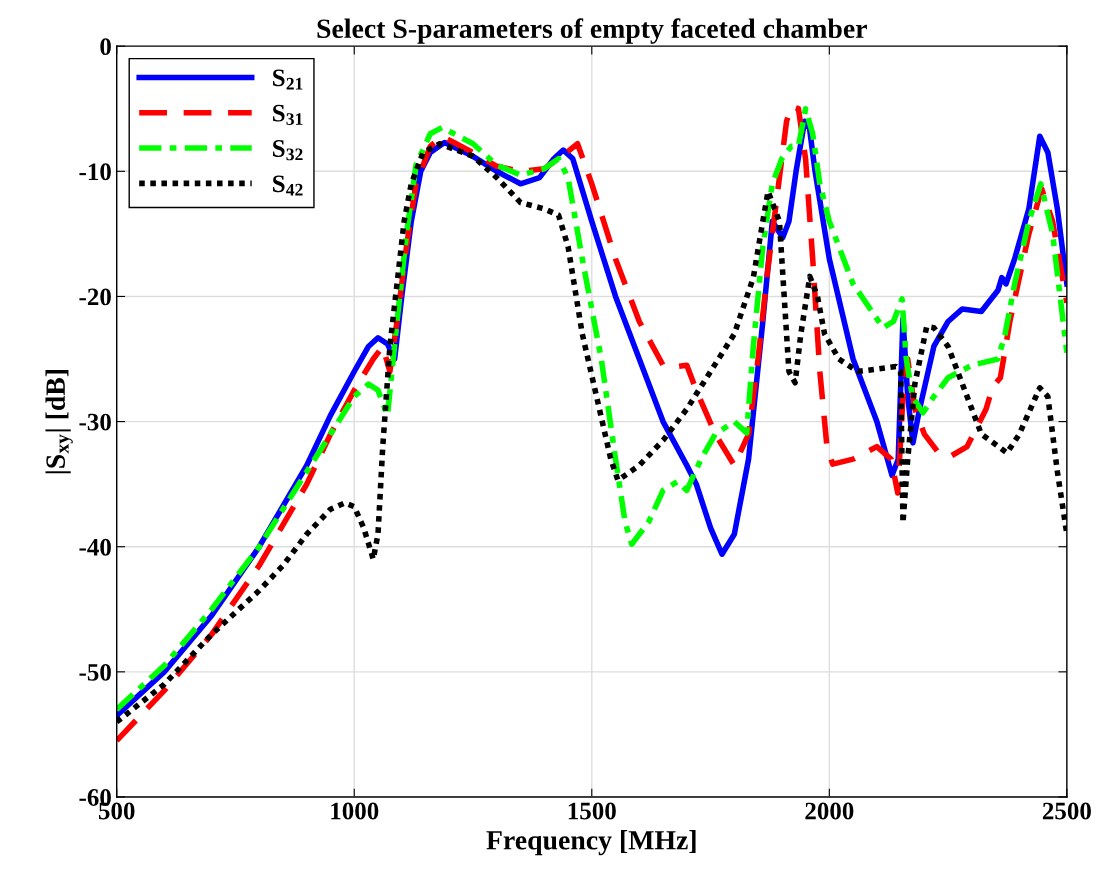  I want to click on y-tick-label: -50, so click(95, 672).